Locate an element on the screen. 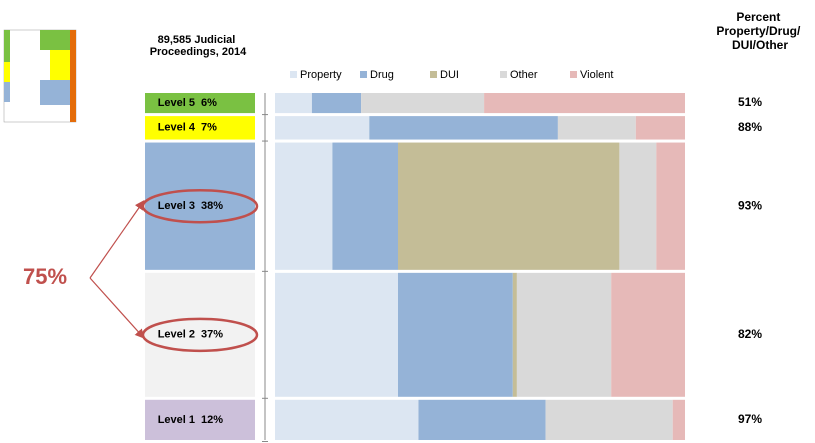 This screenshot has width=815, height=443. total-label: 97% is located at coordinates (750, 419).